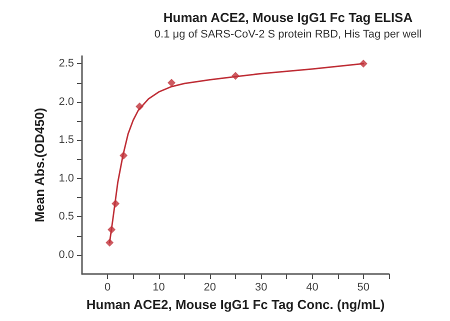 Image resolution: width=450 pixels, height=321 pixels. I want to click on y-tick-label: 1.0, so click(66, 178).